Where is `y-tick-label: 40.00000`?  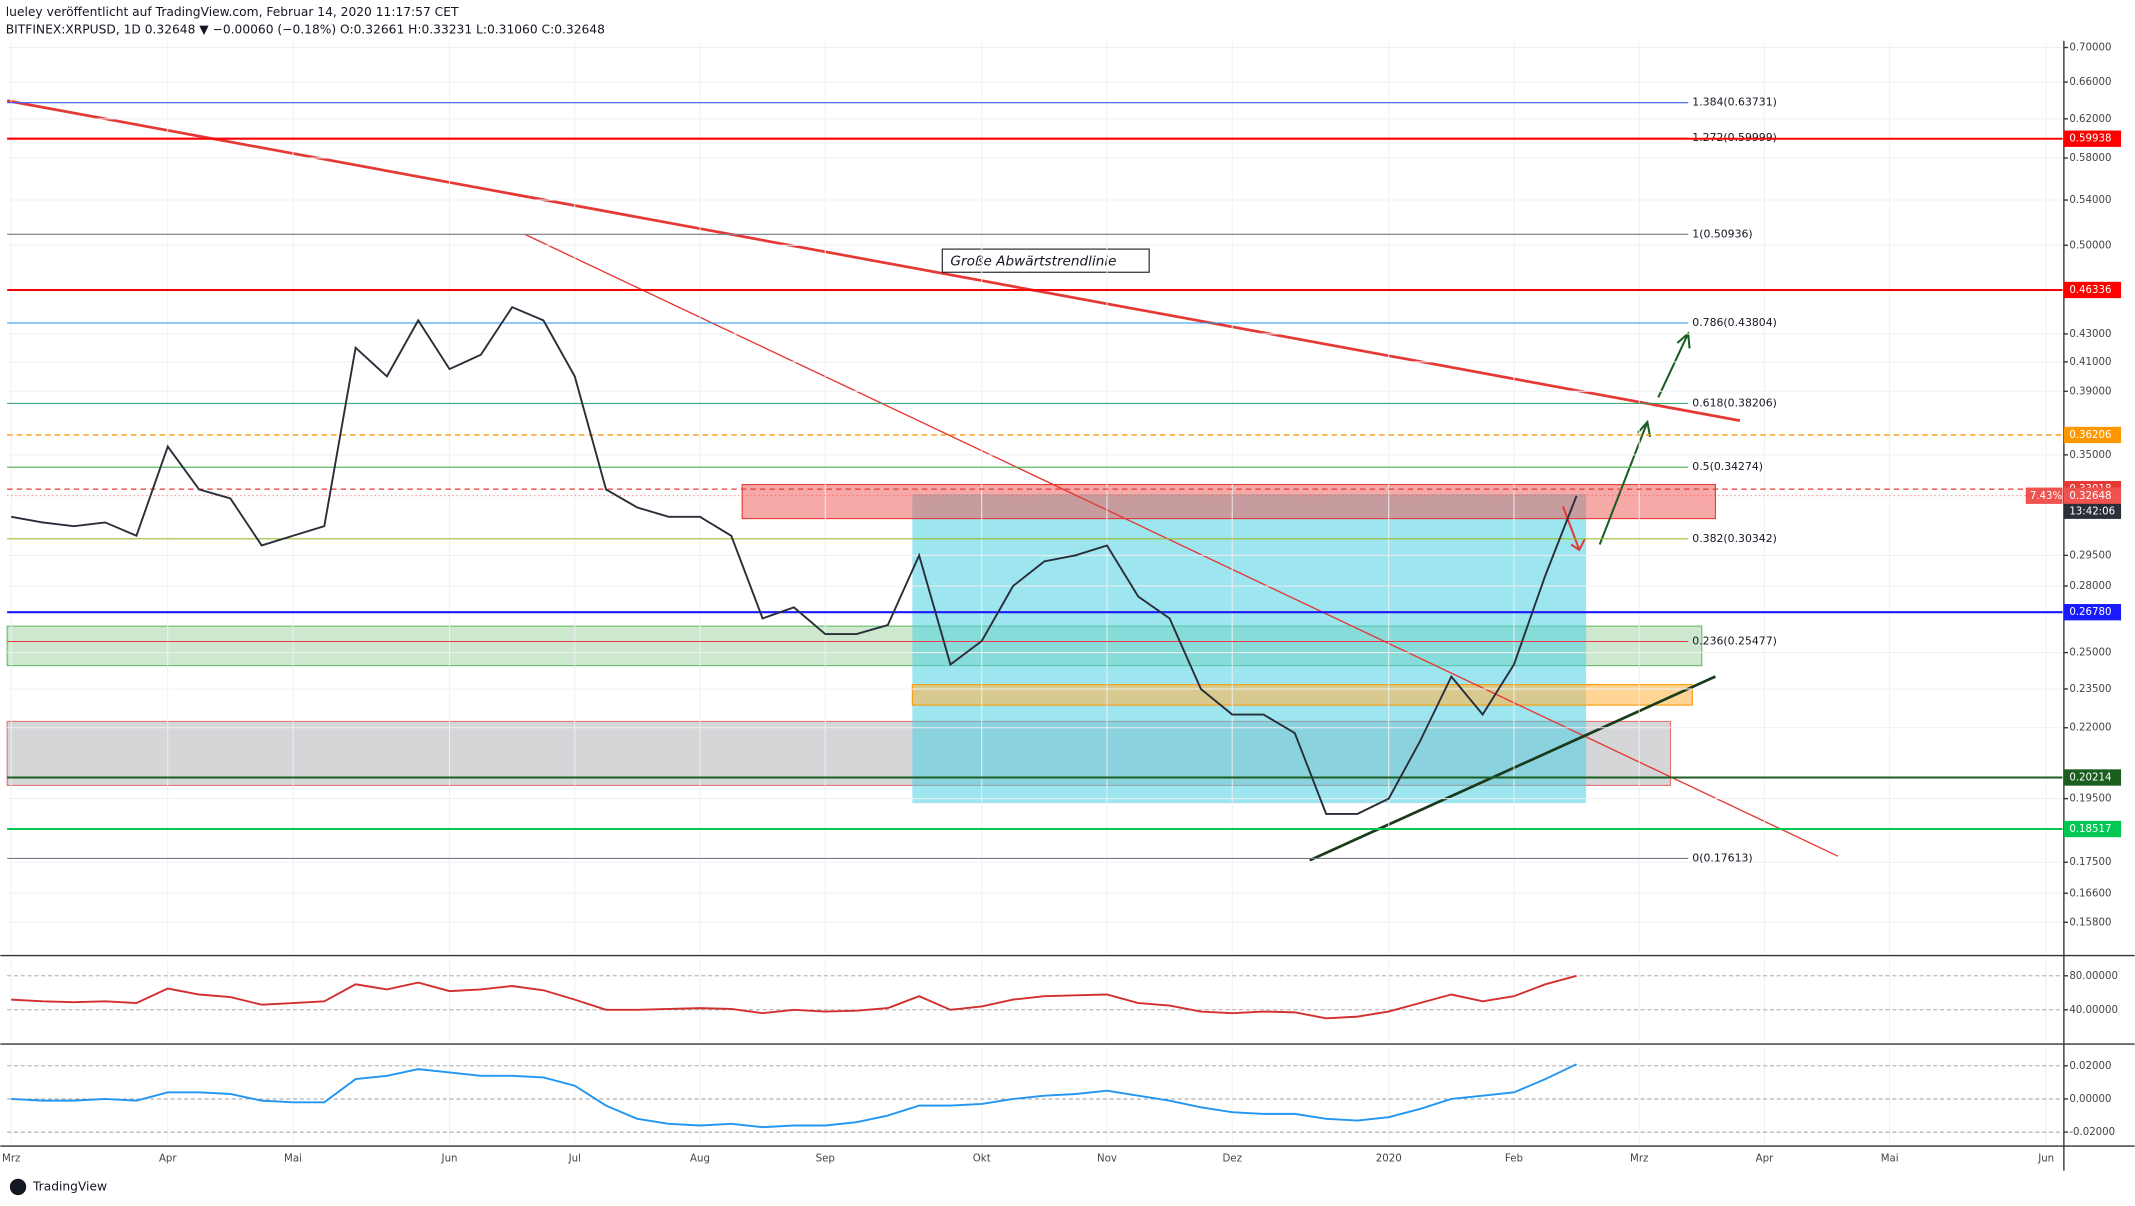
y-tick-label: 40.00000 is located at coordinates (2093, 1010).